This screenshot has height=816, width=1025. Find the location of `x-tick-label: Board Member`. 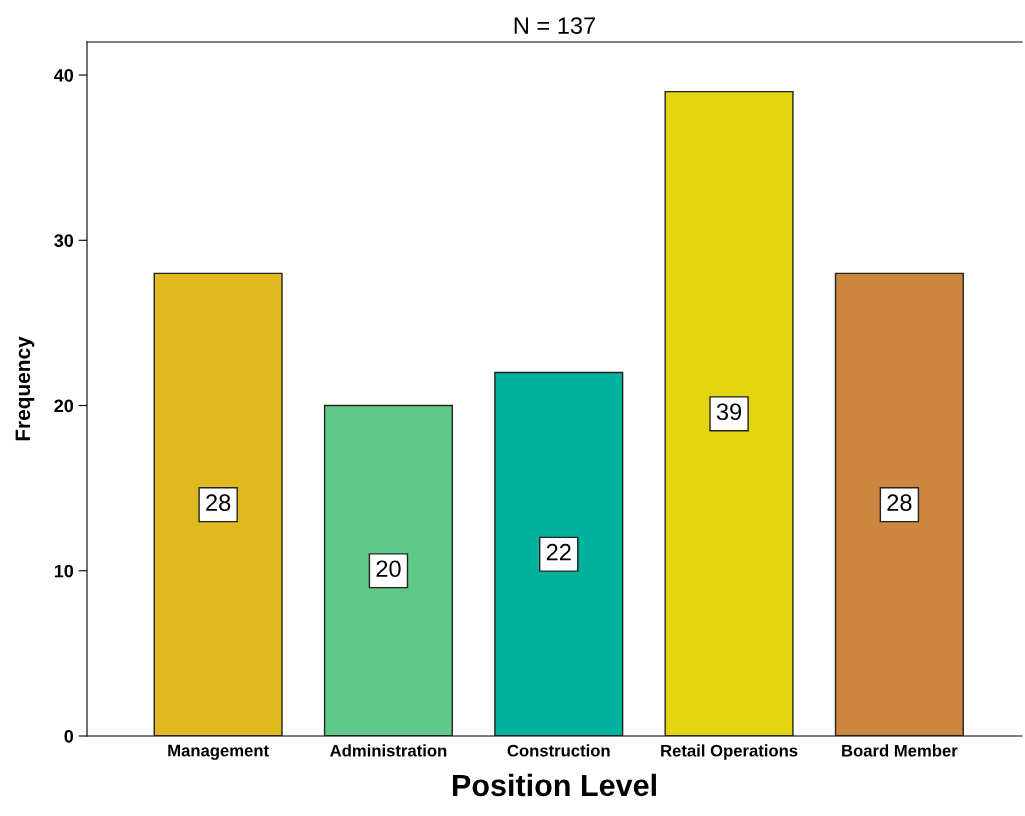

x-tick-label: Board Member is located at coordinates (900, 750).